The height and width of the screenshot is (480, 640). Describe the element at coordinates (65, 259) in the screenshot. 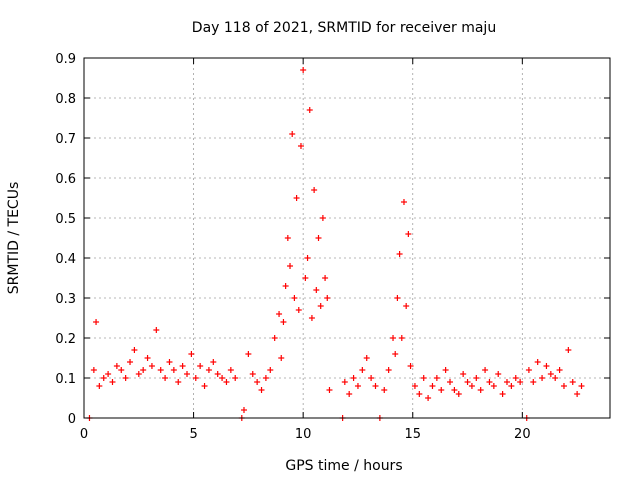

I see `y-tick-label: 0.4` at that location.